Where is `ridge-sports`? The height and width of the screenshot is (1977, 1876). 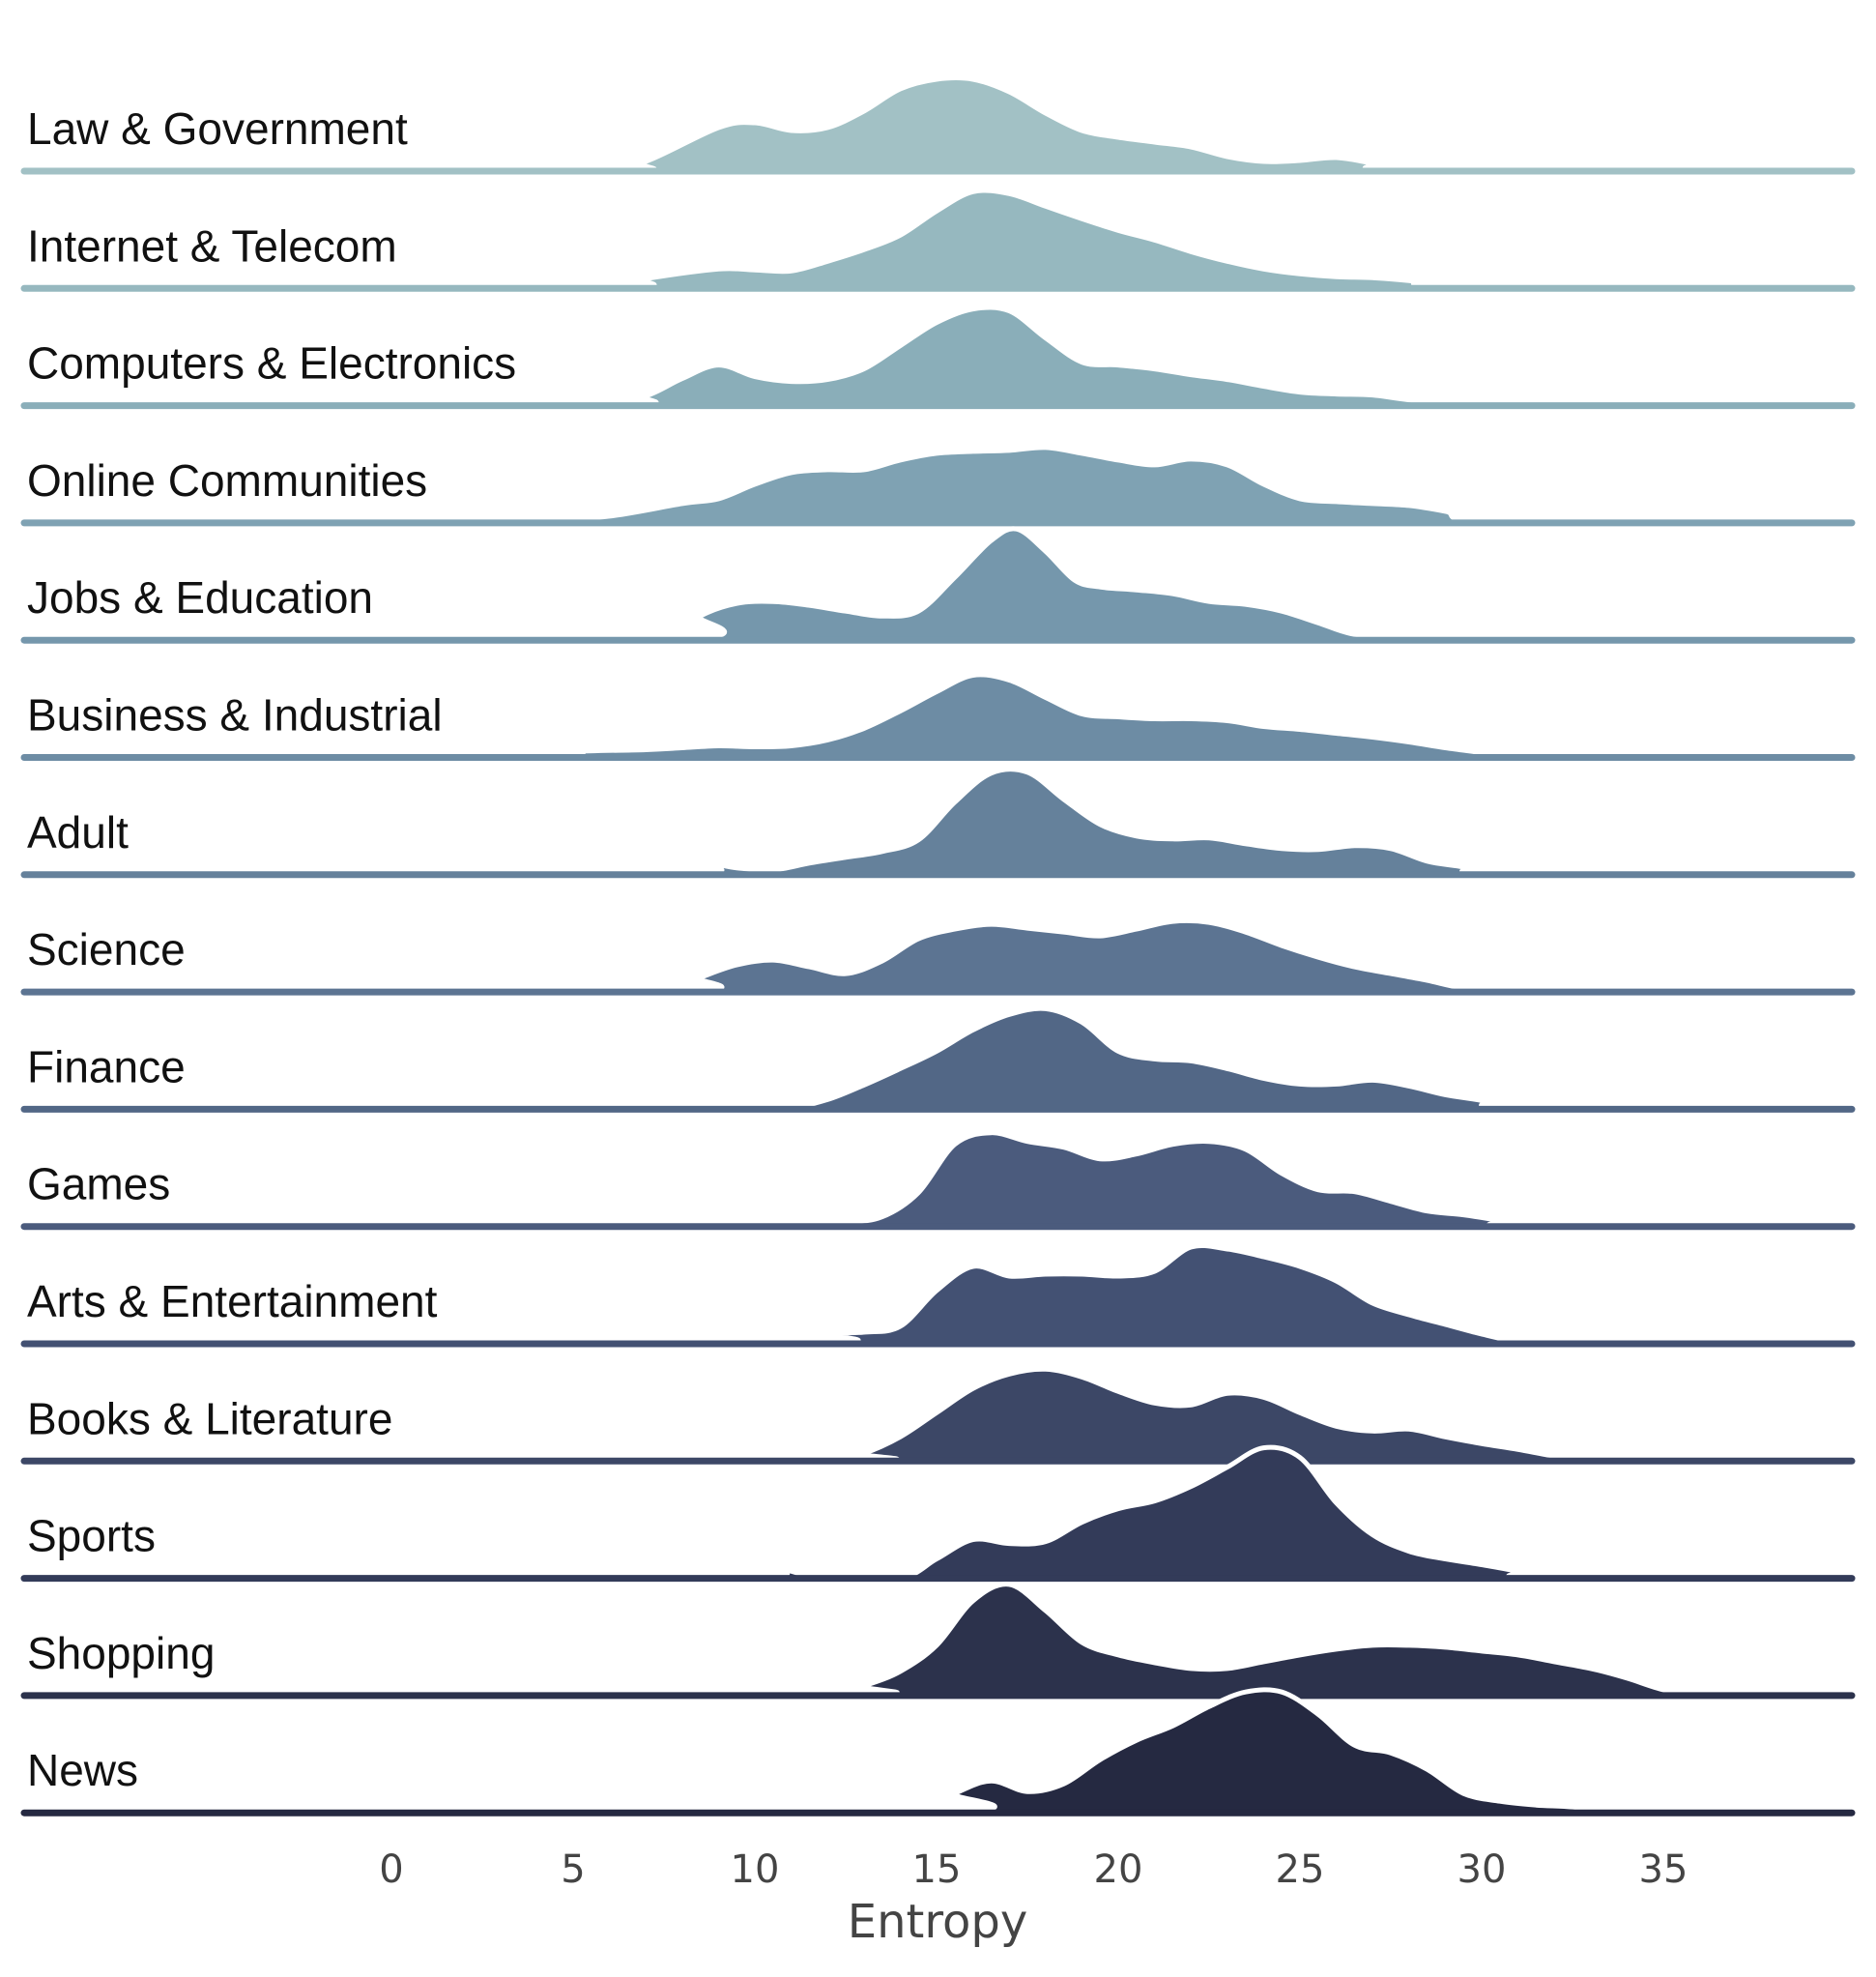 ridge-sports is located at coordinates (928, 1513).